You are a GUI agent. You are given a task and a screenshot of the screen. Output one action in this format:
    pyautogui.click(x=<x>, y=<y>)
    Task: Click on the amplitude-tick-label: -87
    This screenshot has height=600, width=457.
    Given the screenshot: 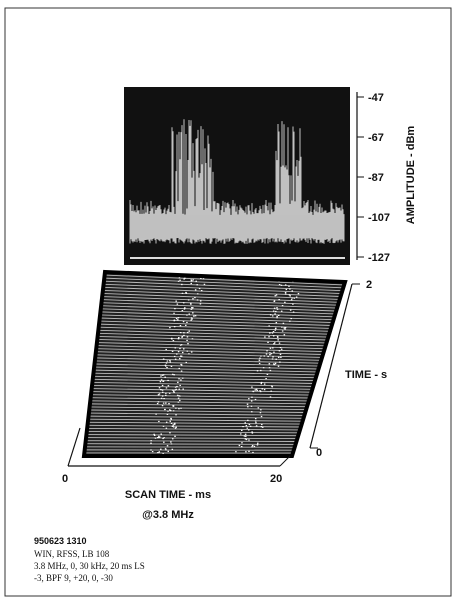 What is the action you would take?
    pyautogui.click(x=376, y=178)
    